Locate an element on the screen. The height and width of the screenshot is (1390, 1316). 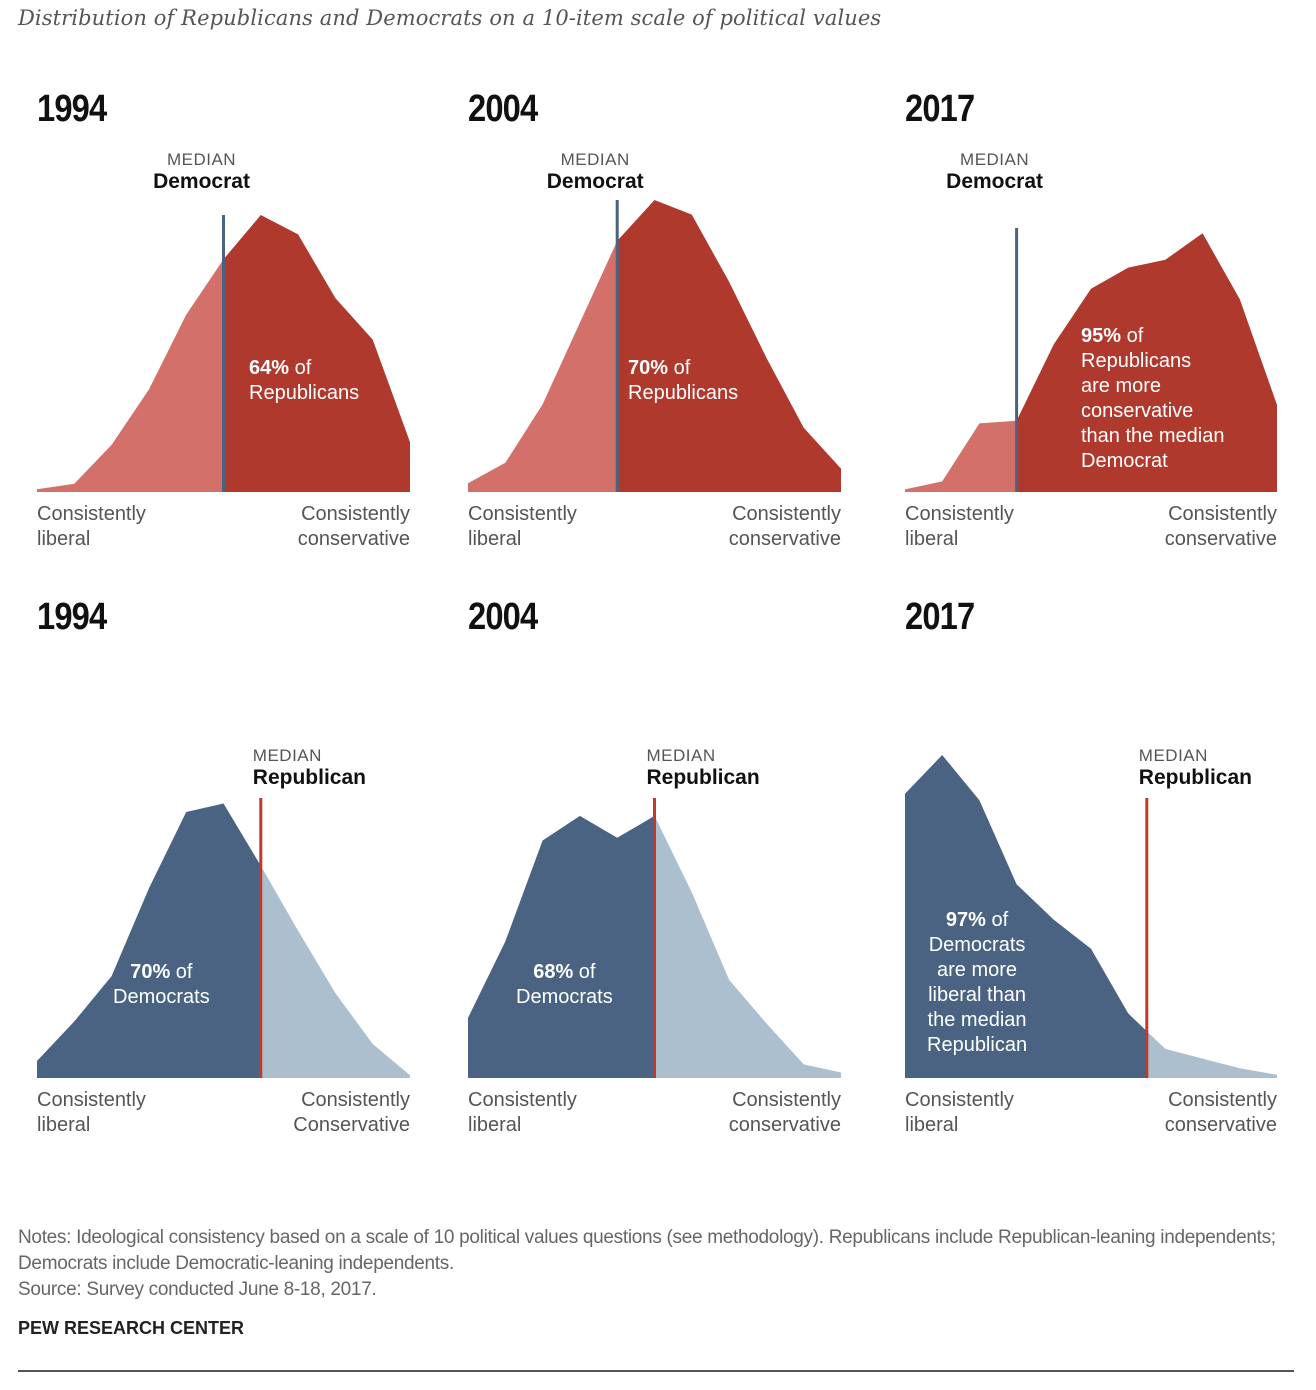
share-percent: 68% is located at coordinates (553, 972).